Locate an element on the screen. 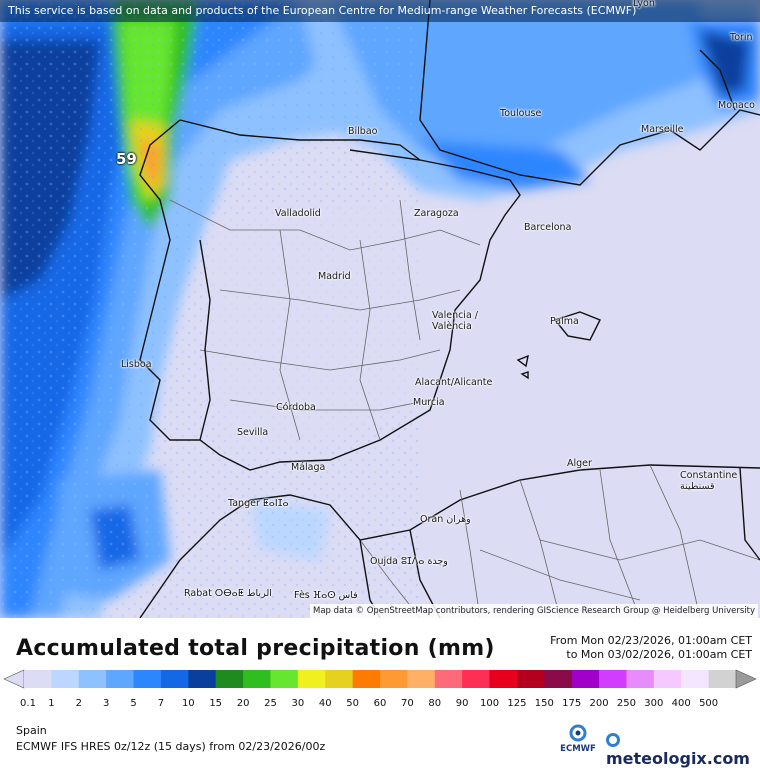 The image size is (760, 768). legend-tick-label: 0.1 is located at coordinates (28, 703).